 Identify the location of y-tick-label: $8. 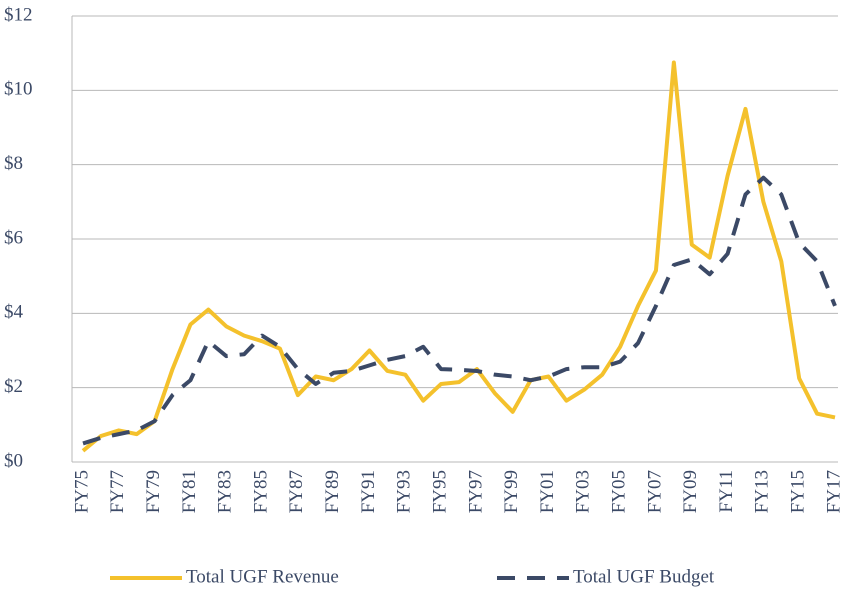
(13, 163).